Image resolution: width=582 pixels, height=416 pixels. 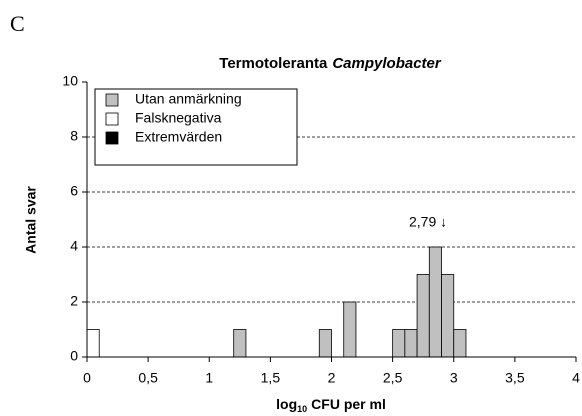 I want to click on x-axis-label: log10 CFU per ml, so click(x=331, y=405).